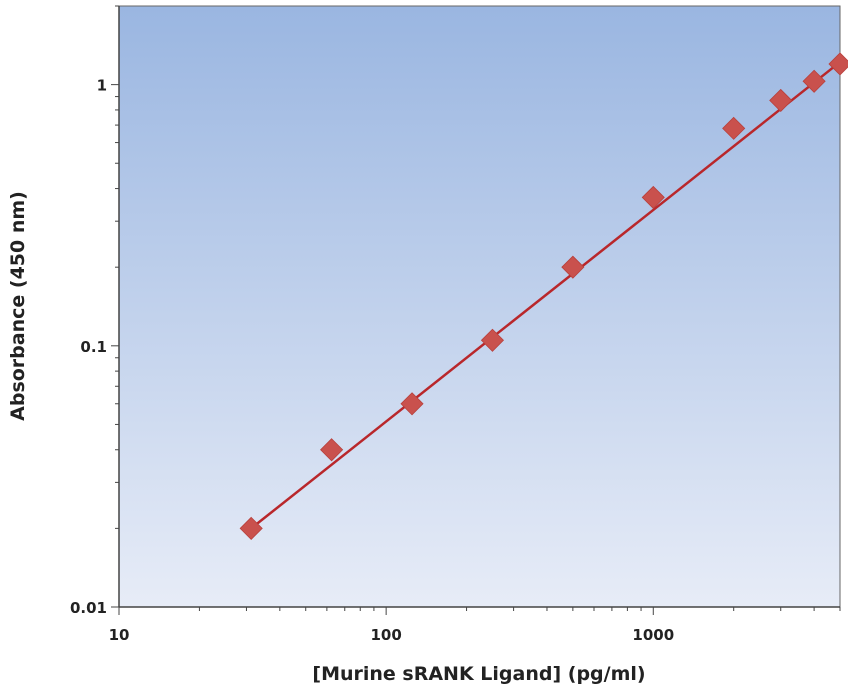 This screenshot has width=848, height=696. I want to click on y-tick-label: 0.01, so click(88, 608).